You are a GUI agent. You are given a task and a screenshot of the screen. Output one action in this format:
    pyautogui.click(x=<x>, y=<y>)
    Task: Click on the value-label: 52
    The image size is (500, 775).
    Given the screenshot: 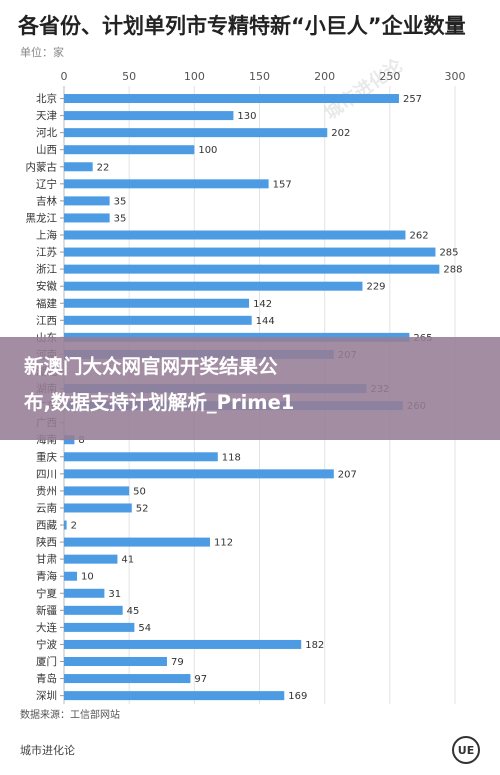 What is the action you would take?
    pyautogui.click(x=142, y=508)
    